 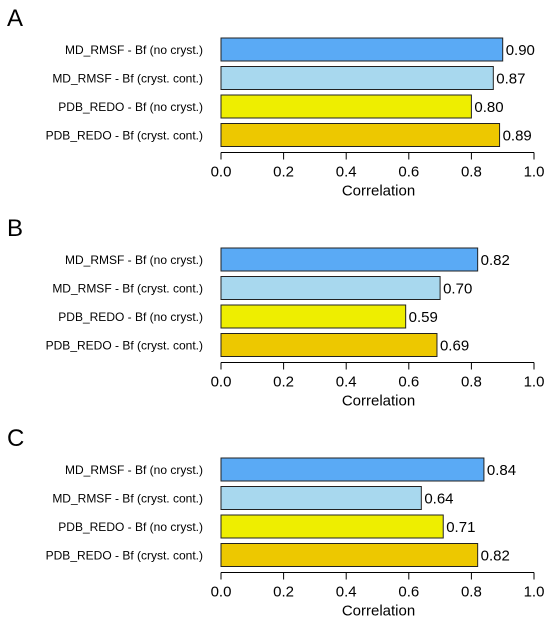 I want to click on value-label: 0.80, so click(x=488, y=107).